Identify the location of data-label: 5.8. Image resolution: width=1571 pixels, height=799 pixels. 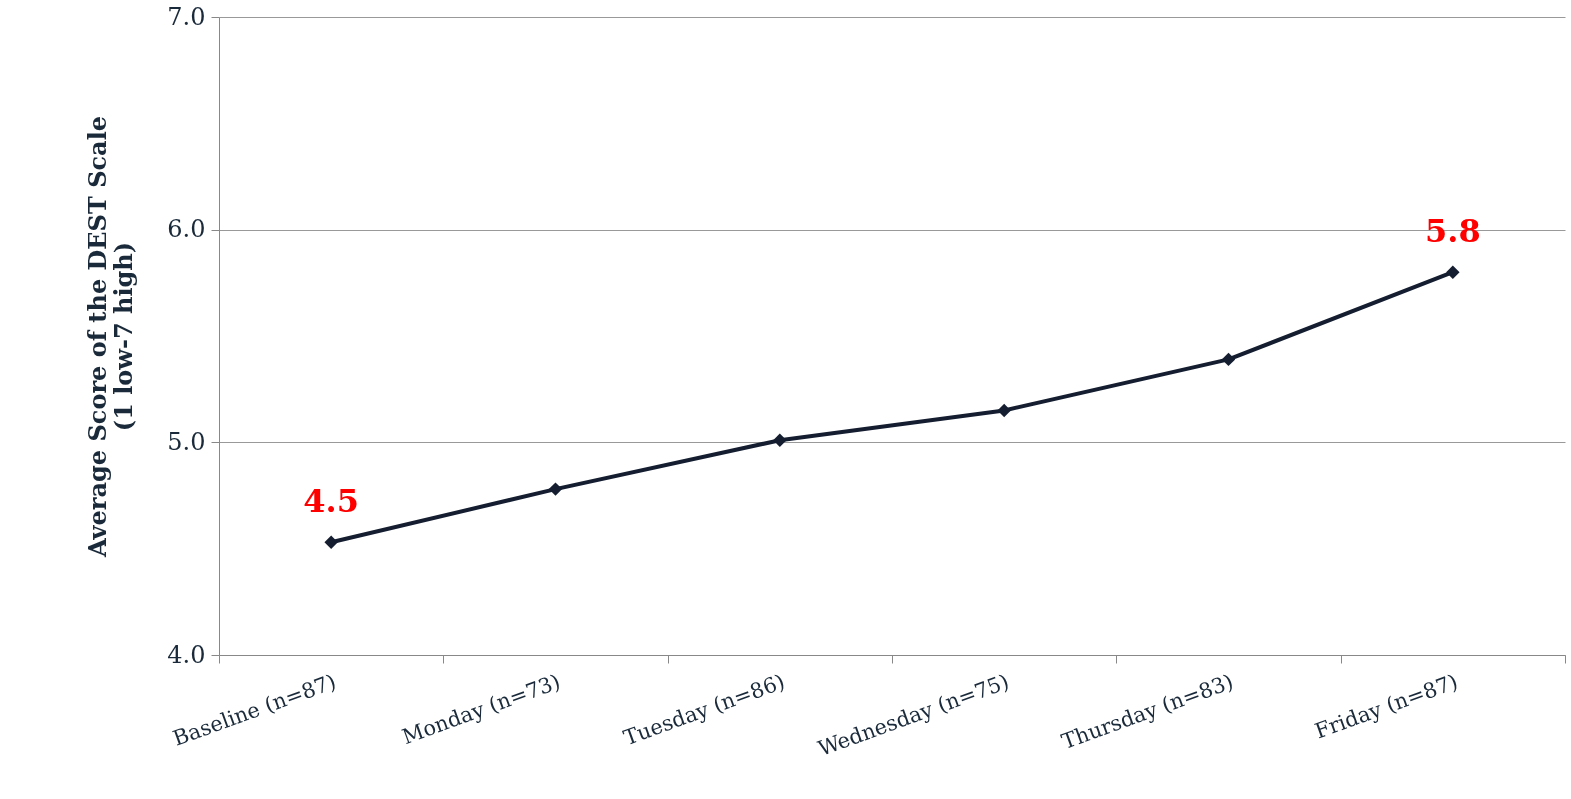
(1453, 231).